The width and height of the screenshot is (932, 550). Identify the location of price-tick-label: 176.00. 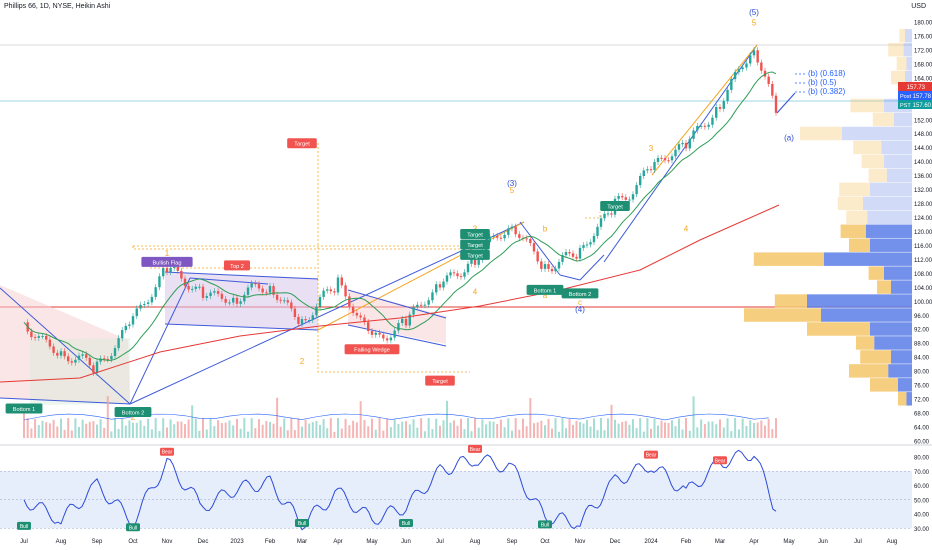
(923, 37).